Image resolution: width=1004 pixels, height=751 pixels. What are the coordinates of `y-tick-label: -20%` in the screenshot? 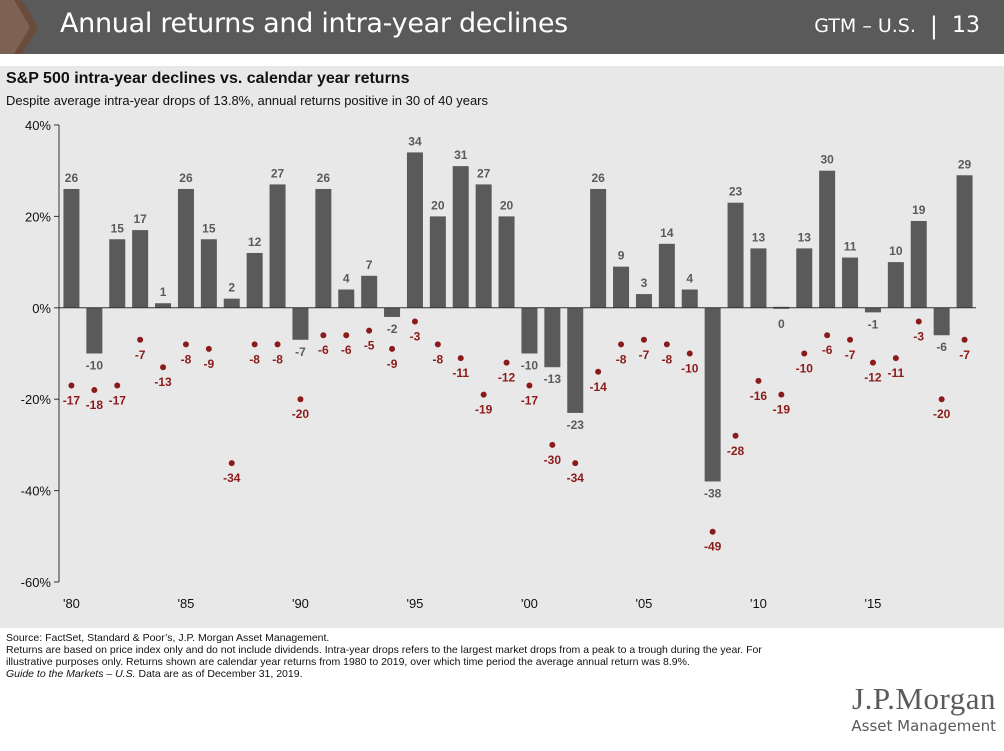 It's located at (36, 399).